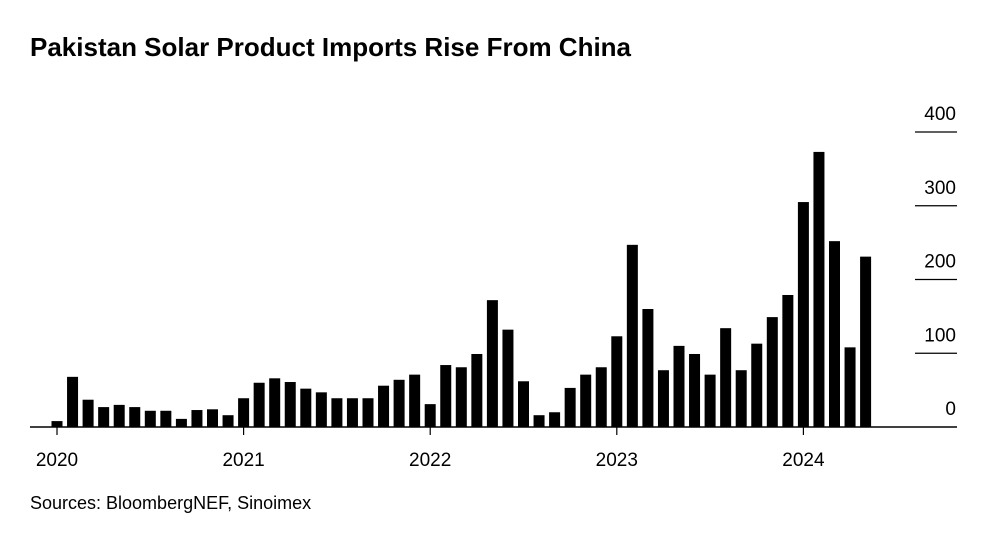 The width and height of the screenshot is (994, 536). I want to click on x-tick-label: 2023, so click(617, 460).